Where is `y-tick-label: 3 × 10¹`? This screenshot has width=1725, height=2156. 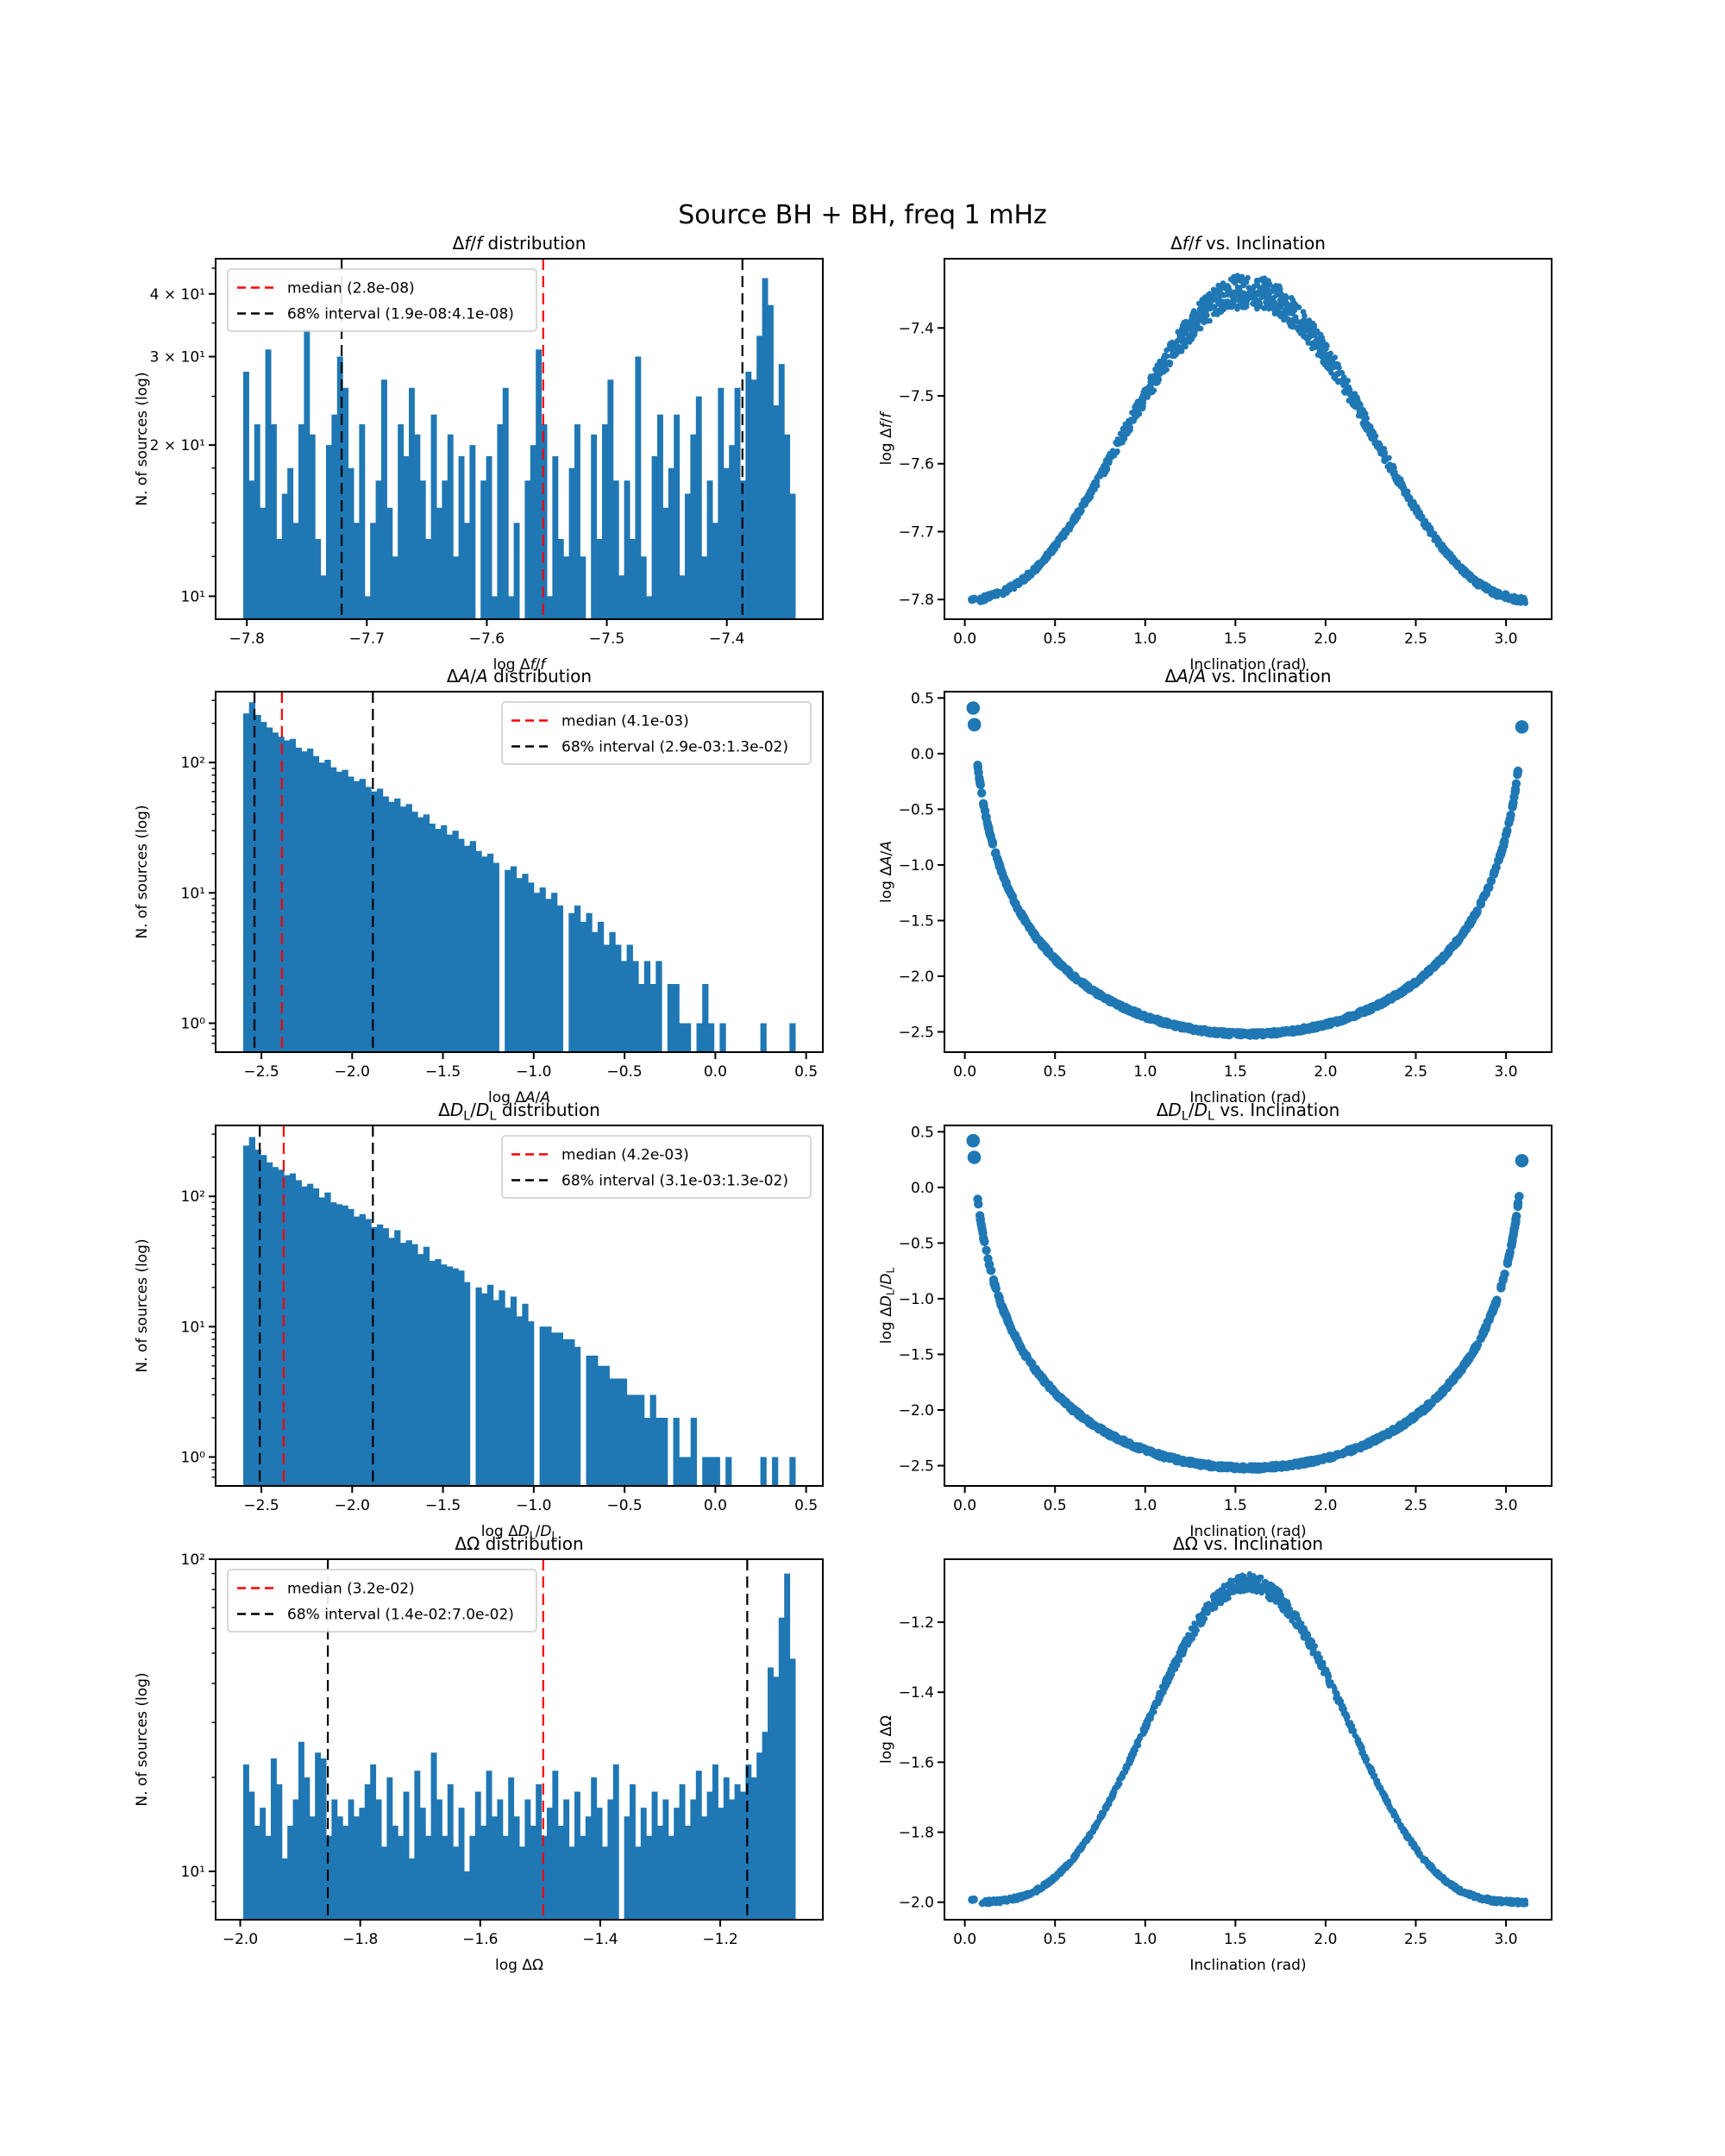
y-tick-label: 3 × 10¹ is located at coordinates (178, 358).